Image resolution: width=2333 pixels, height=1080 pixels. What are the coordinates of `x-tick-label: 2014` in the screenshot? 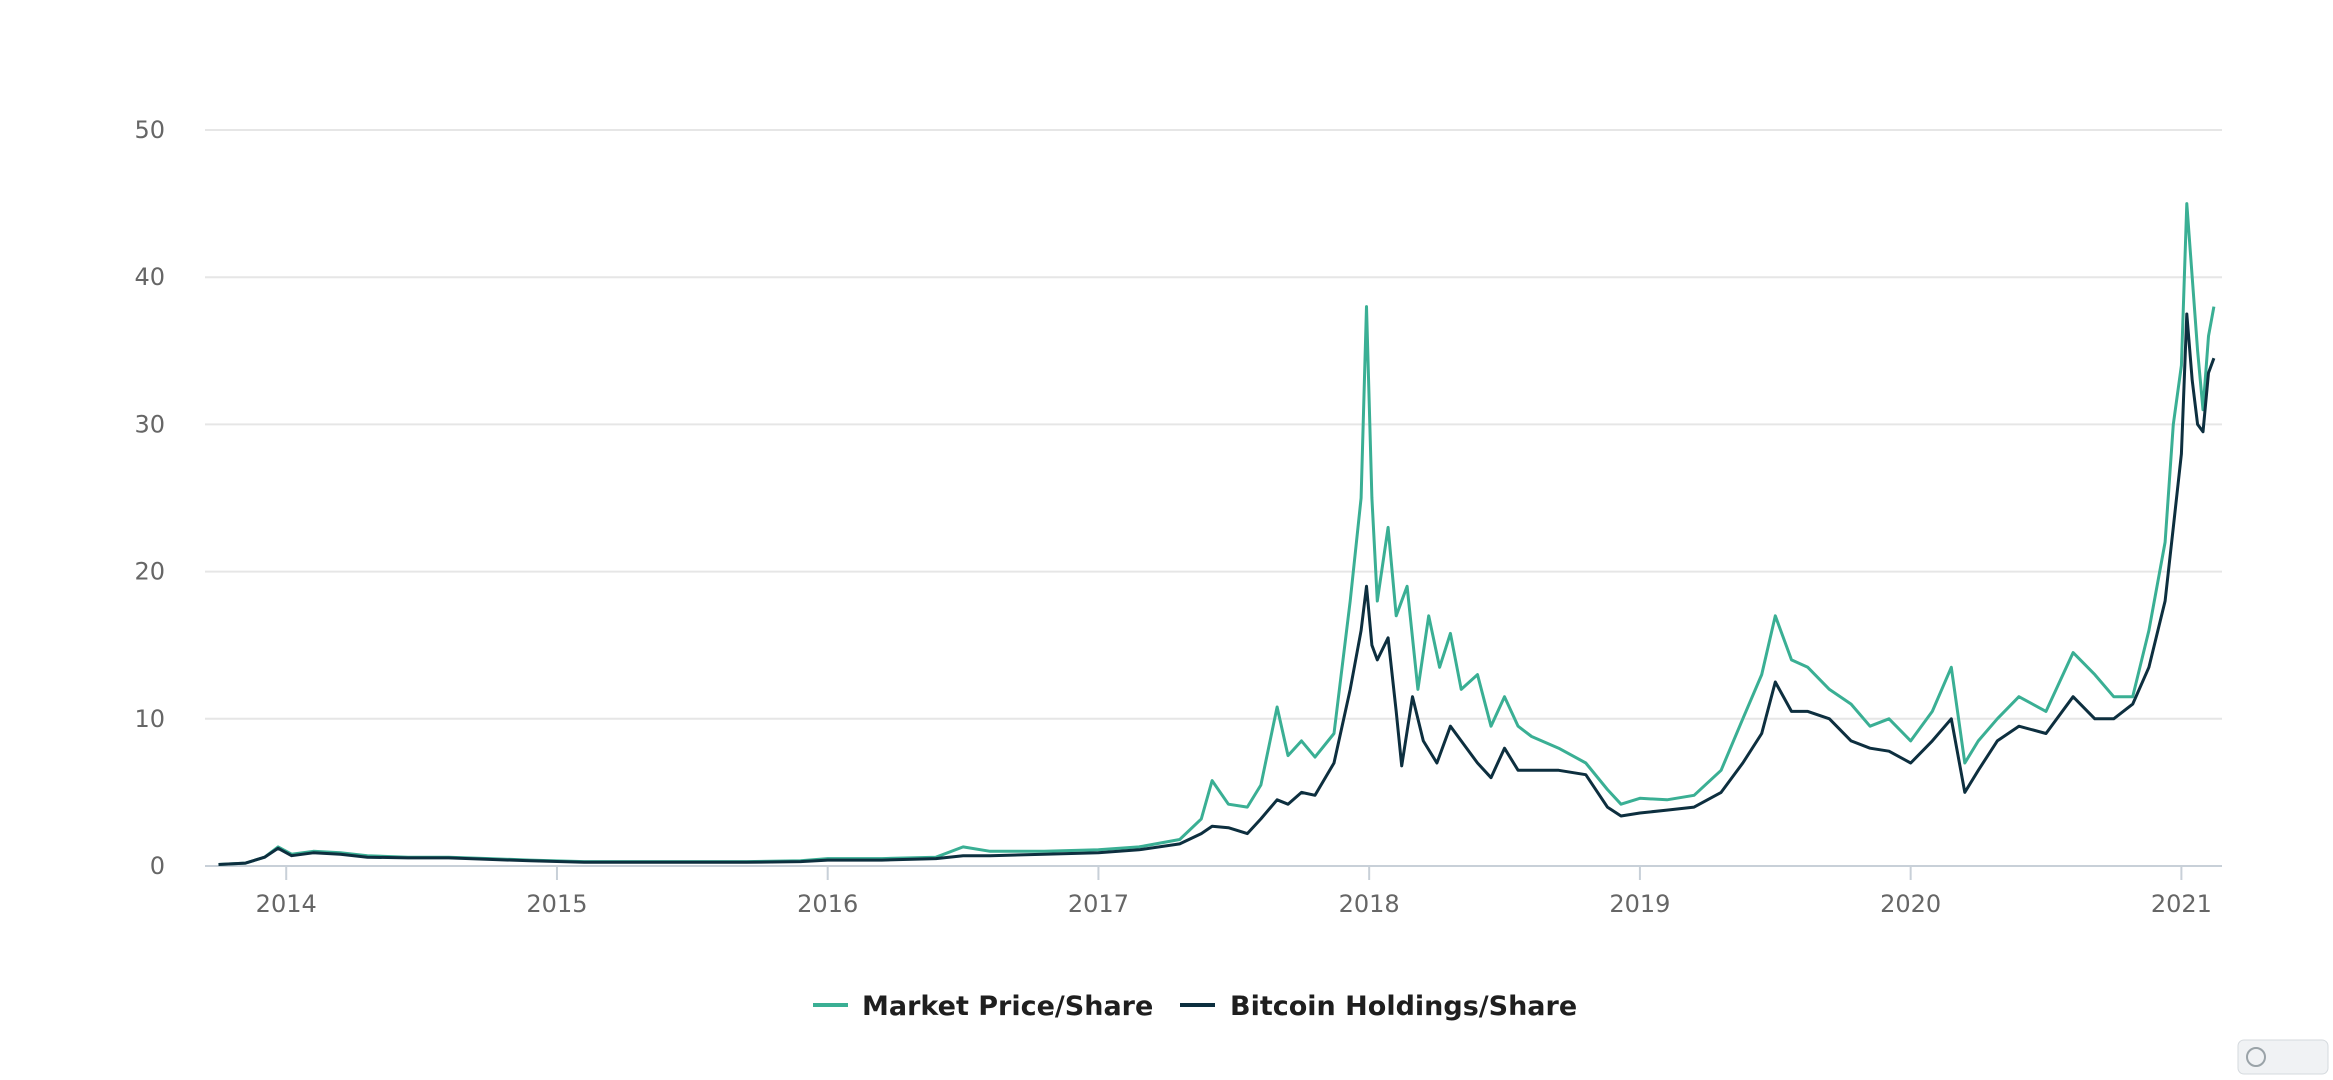 It's located at (286, 904).